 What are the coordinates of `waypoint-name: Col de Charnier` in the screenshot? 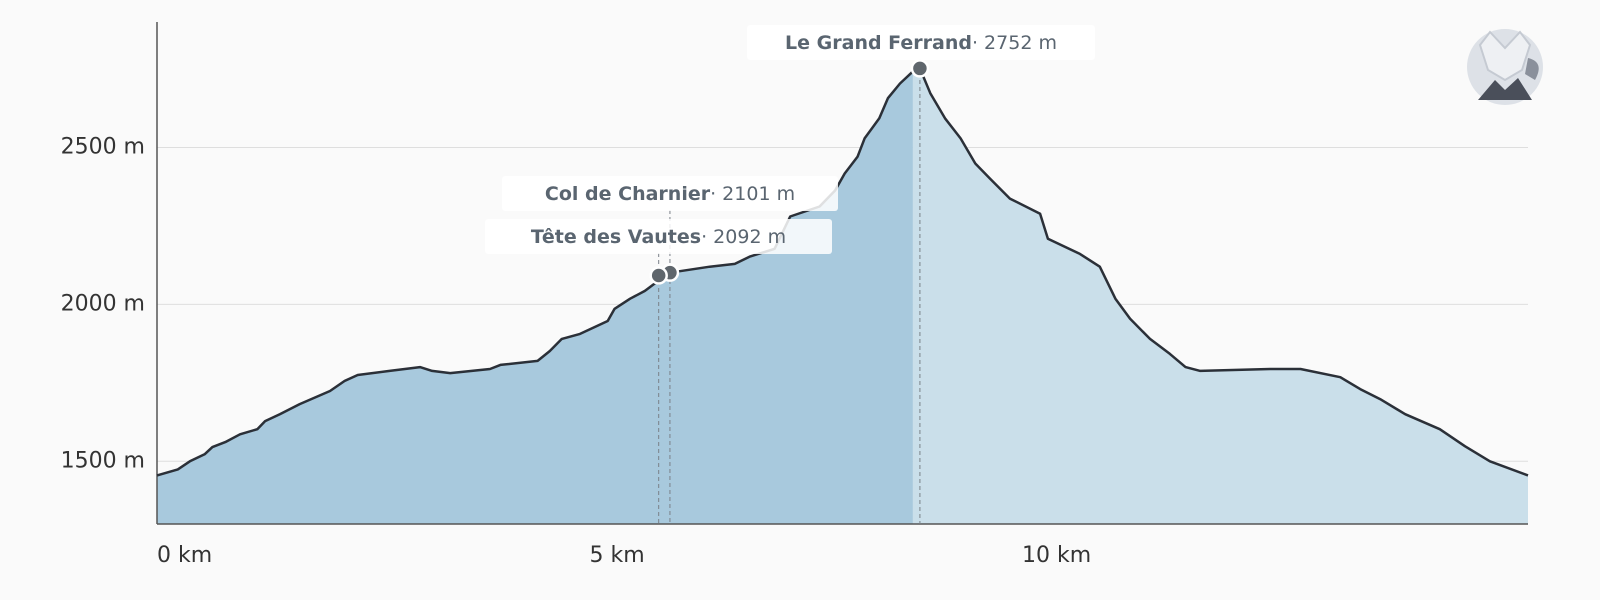 It's located at (628, 194).